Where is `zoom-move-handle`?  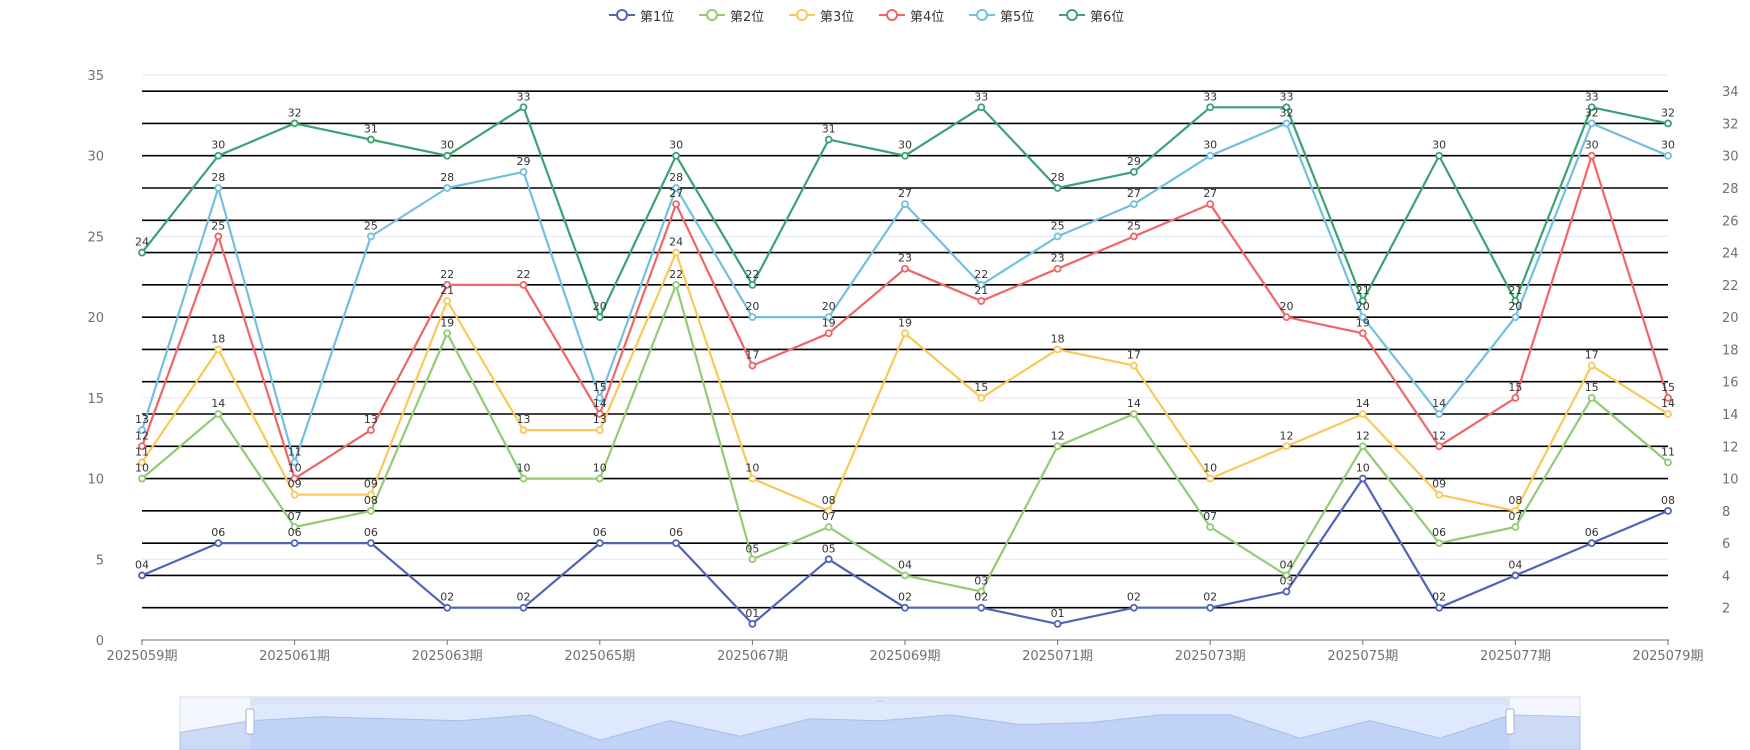
zoom-move-handle is located at coordinates (880, 701).